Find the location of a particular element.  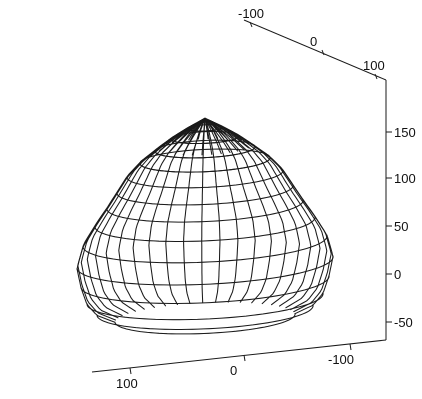

z-axis-tick-label: 0 is located at coordinates (397, 274).